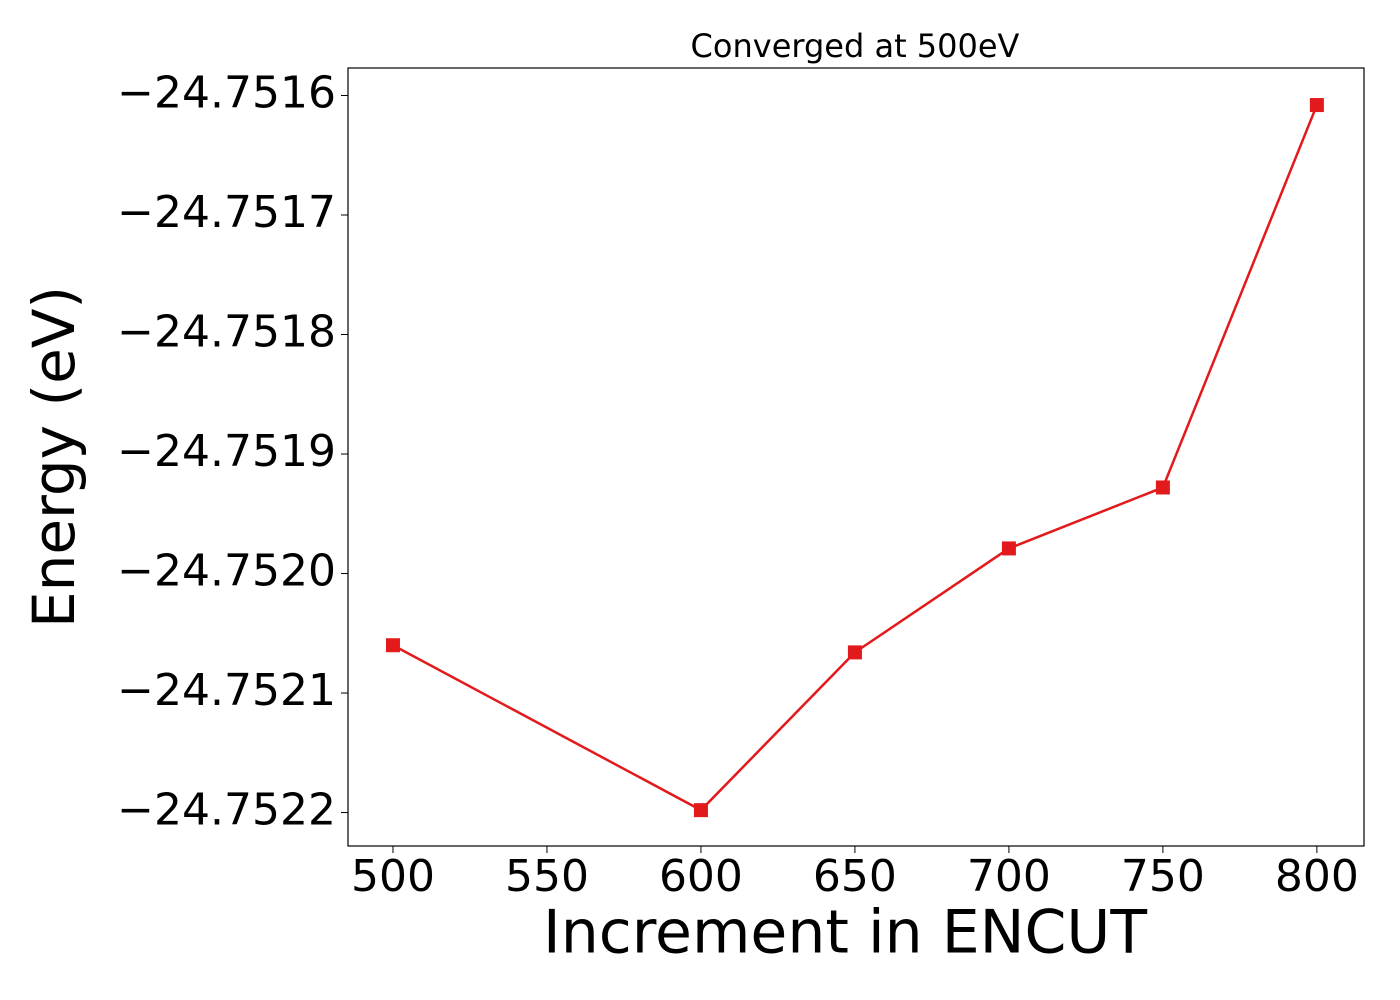 This screenshot has height=1000, width=1400. Describe the element at coordinates (226, 690) in the screenshot. I see `y-tick-label: −24.7521` at that location.